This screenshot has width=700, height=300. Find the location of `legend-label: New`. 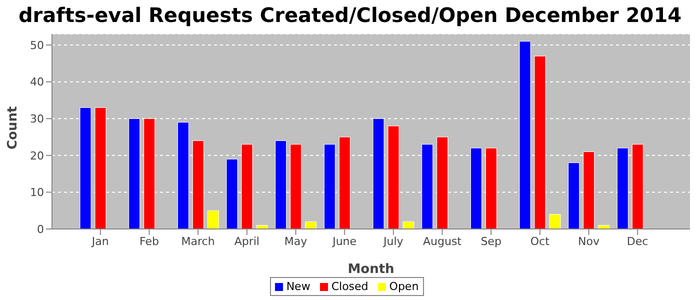

legend-label: New is located at coordinates (297, 286).